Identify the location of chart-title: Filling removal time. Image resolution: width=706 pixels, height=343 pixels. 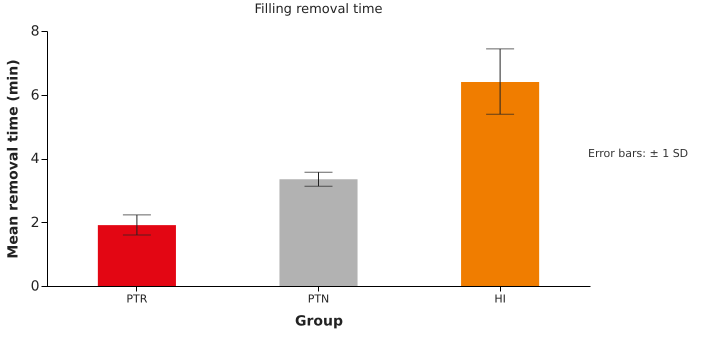
(318, 9).